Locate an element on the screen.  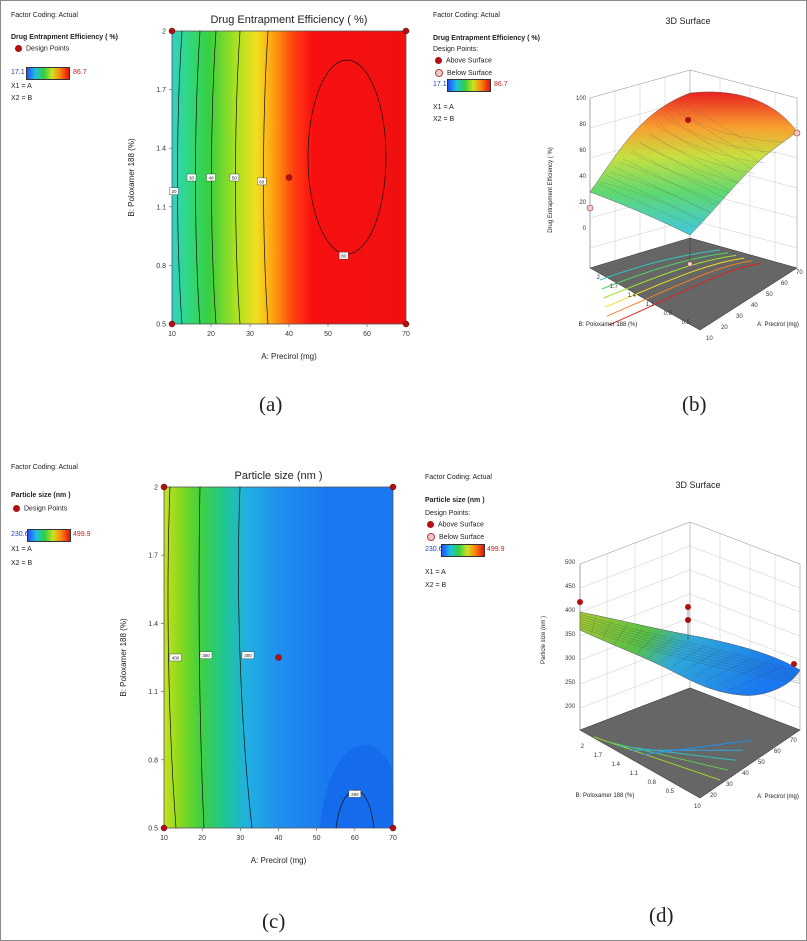
color-scale: 17.1 is located at coordinates (18, 72).